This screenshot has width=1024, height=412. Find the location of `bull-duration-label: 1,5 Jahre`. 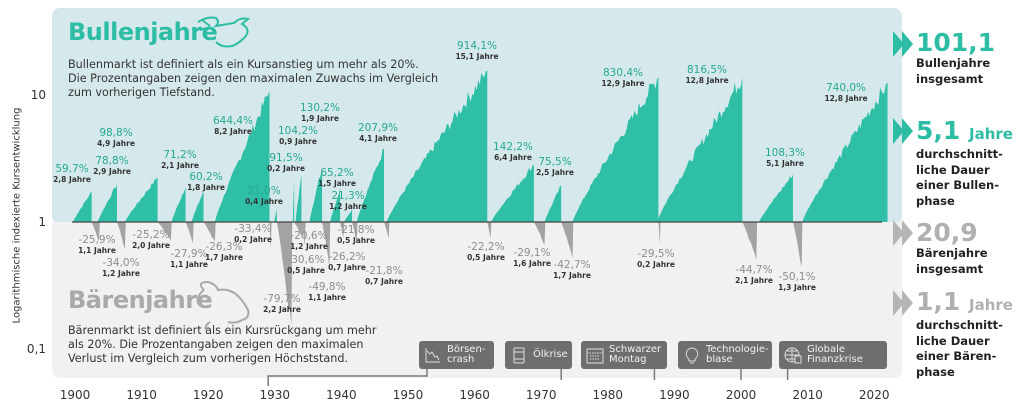

bull-duration-label: 1,5 Jahre is located at coordinates (337, 183).